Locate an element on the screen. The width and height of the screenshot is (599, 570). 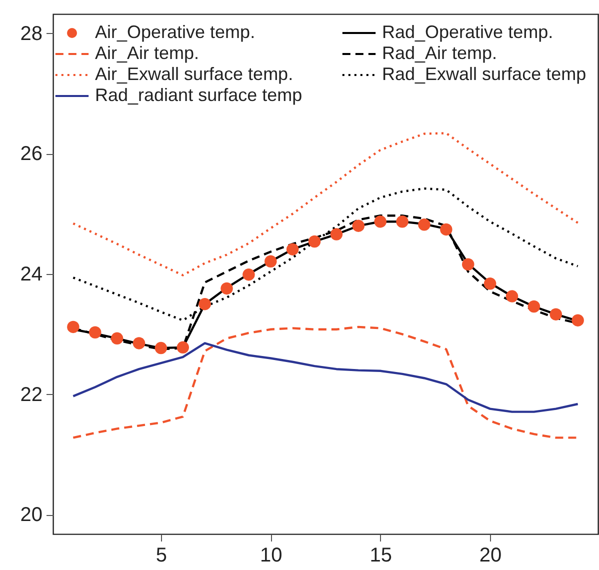
legend-label: Rad_radiant surface temp is located at coordinates (198, 95).